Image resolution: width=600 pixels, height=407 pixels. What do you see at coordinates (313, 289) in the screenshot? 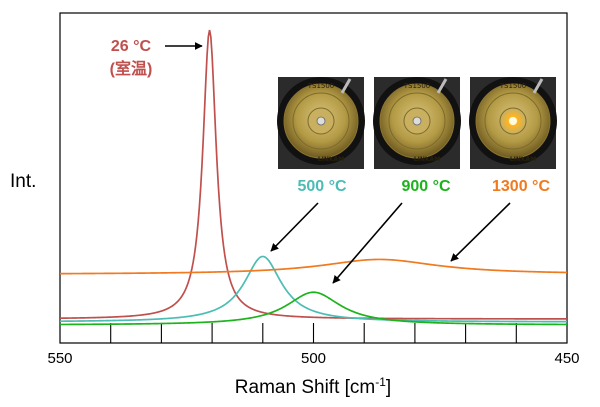
I see `series-line-500-c` at bounding box center [313, 289].